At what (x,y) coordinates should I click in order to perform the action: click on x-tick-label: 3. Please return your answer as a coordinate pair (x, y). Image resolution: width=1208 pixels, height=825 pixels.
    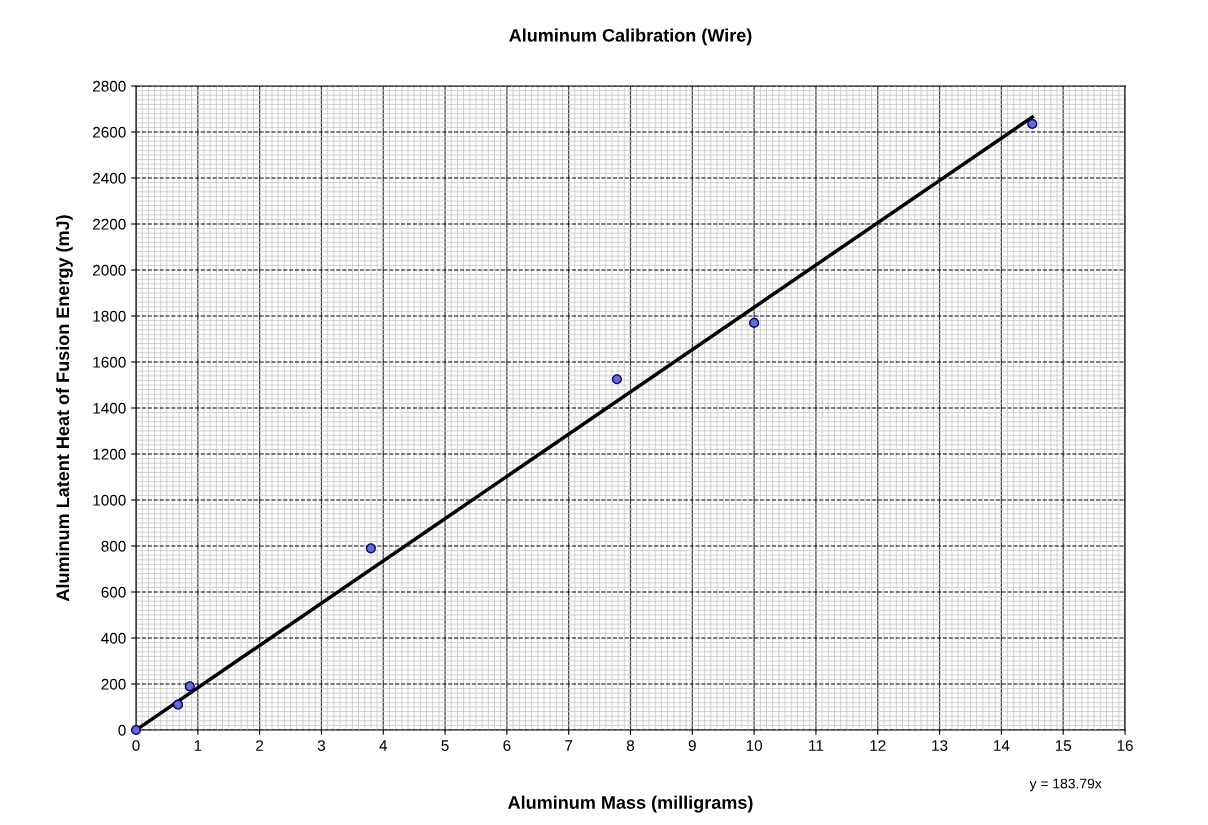
    Looking at the image, I should click on (321, 745).